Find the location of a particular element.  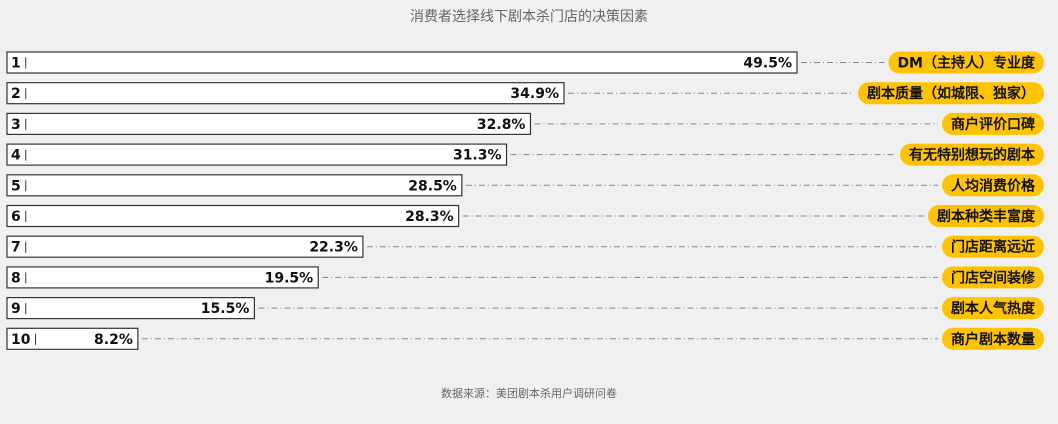

rank-label: 8 is located at coordinates (16, 278).